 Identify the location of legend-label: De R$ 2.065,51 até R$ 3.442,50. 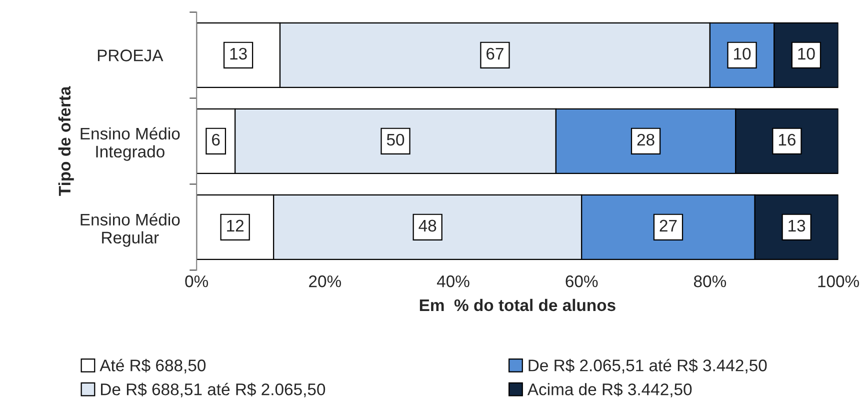
(647, 366).